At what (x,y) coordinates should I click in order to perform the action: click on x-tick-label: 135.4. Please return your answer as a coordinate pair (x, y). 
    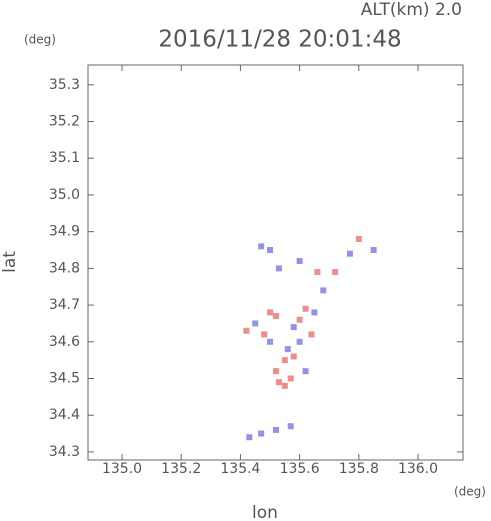
    Looking at the image, I should click on (240, 469).